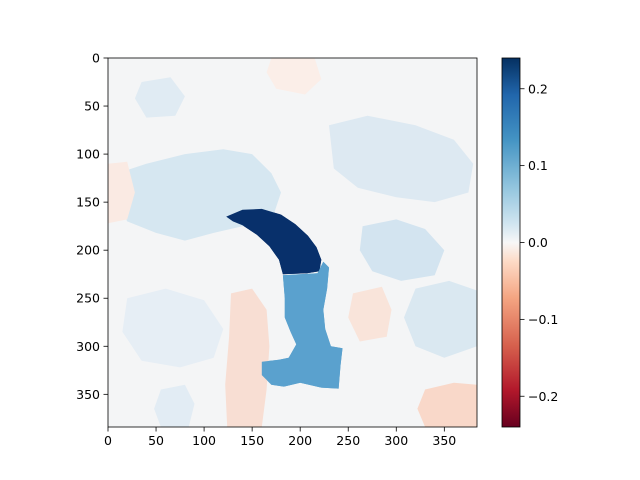  I want to click on x-tick-label: 100, so click(204, 440).